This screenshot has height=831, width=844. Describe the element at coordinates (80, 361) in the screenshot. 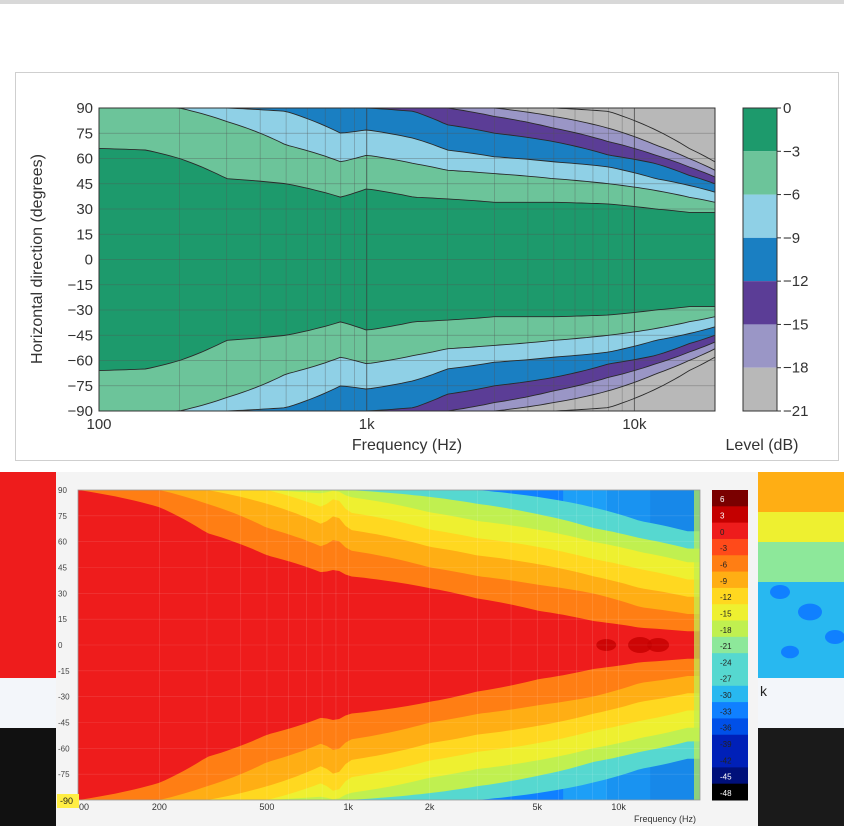

I see `y-tick-label: −60` at that location.